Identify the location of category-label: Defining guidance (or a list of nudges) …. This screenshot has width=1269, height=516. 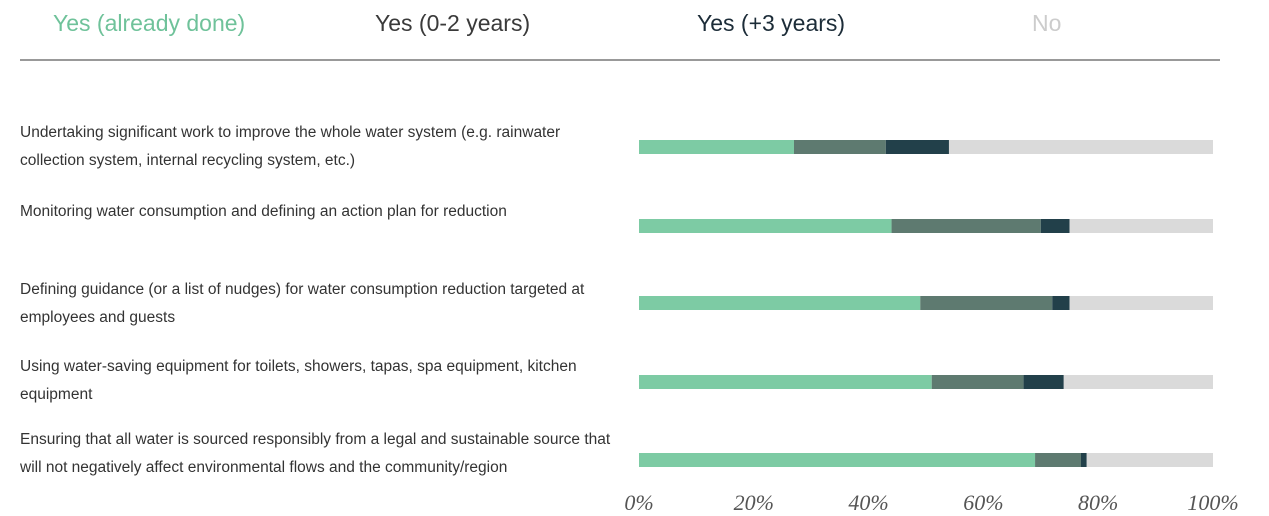
(302, 303).